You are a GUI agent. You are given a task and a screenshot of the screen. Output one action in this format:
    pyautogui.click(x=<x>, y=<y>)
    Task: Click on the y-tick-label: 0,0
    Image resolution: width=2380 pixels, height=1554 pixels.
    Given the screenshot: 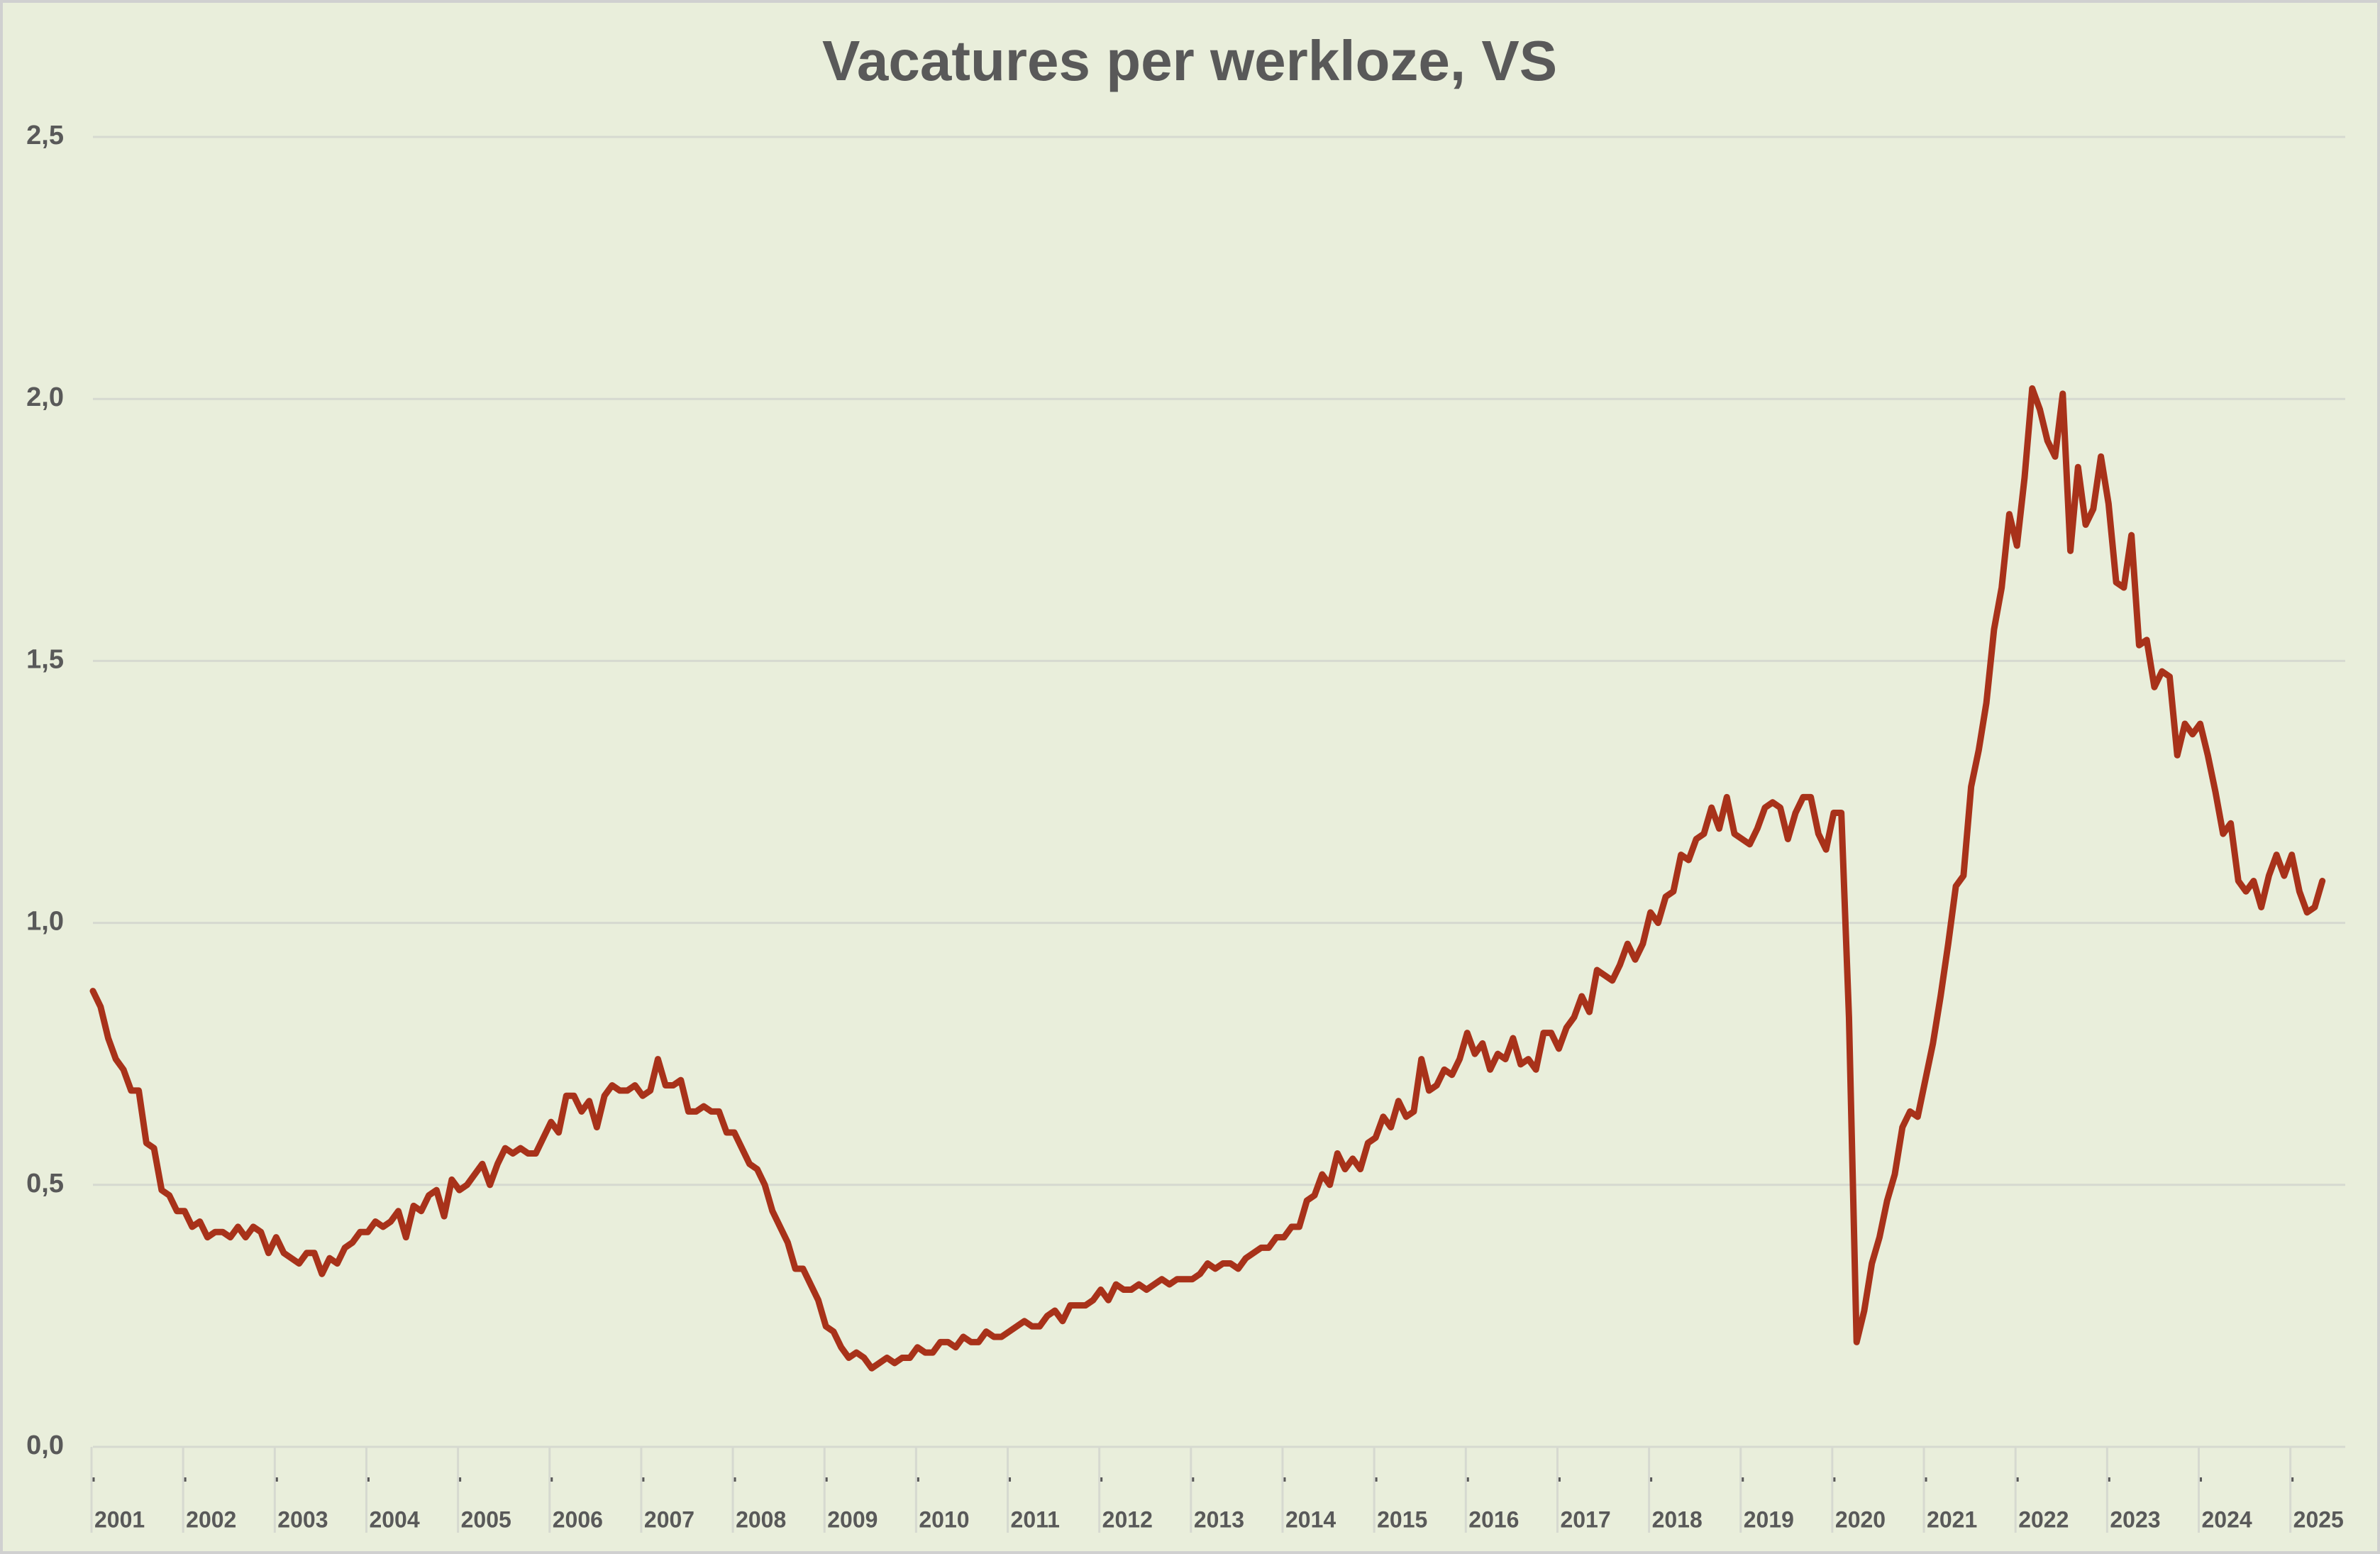 What is the action you would take?
    pyautogui.click(x=45, y=1445)
    